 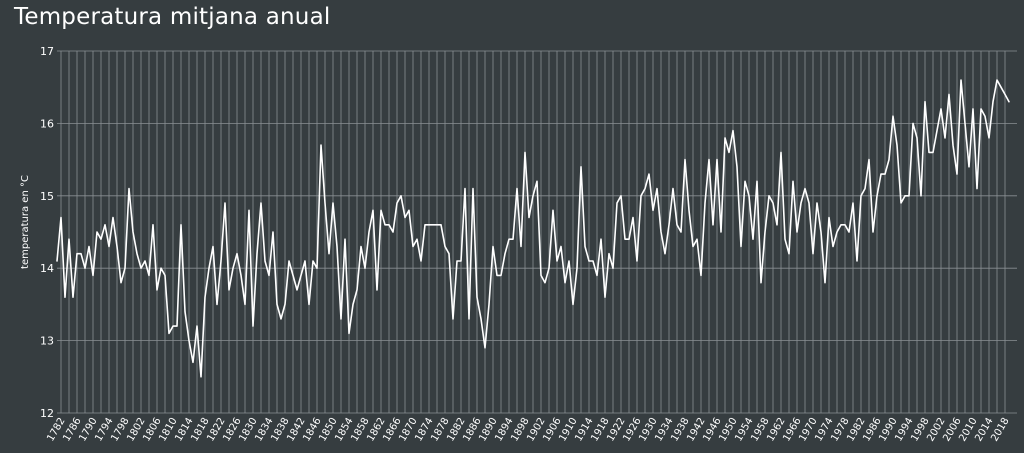 I want to click on y-tick-label: 16, so click(x=47, y=123).